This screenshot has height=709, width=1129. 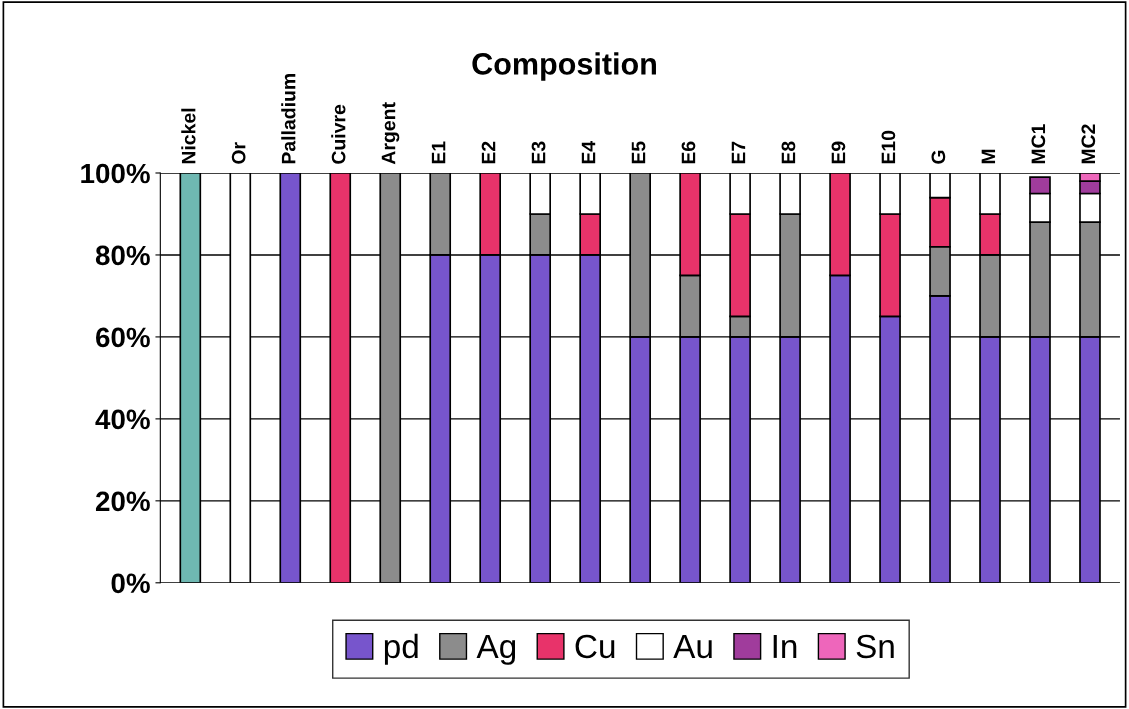 What do you see at coordinates (488, 152) in the screenshot?
I see `x-tick-label: E2` at bounding box center [488, 152].